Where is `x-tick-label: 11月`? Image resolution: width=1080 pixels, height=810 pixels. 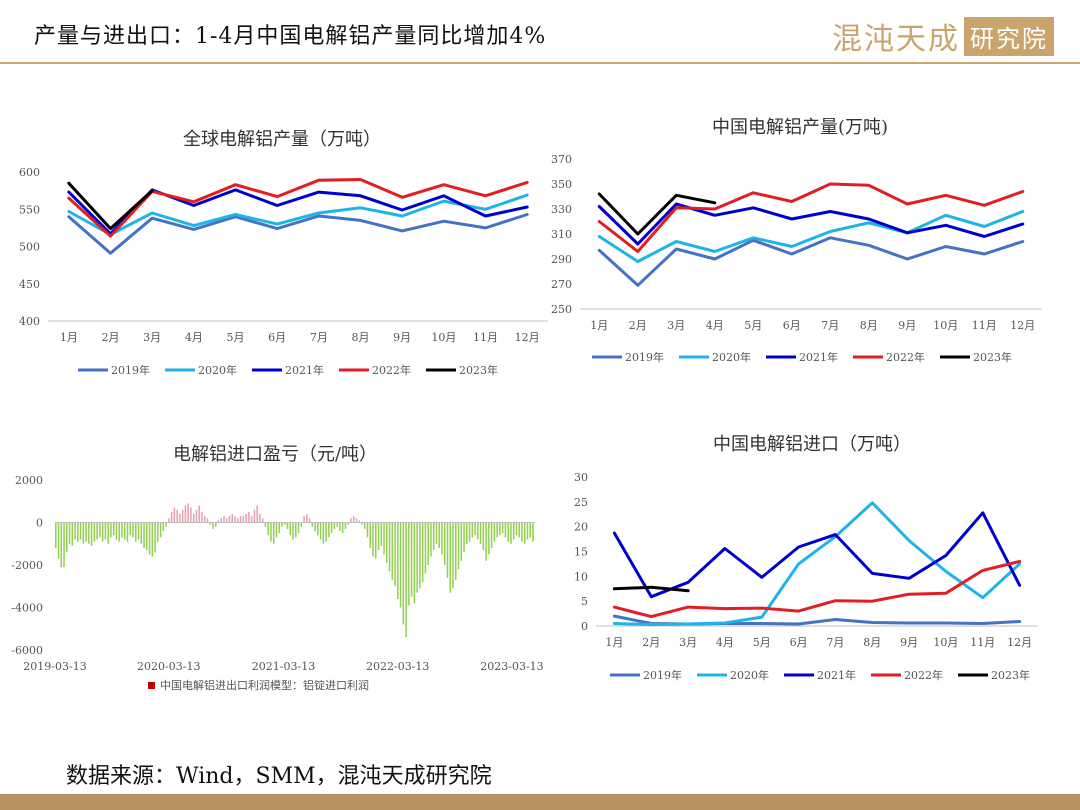
x-tick-label: 11月 is located at coordinates (982, 642).